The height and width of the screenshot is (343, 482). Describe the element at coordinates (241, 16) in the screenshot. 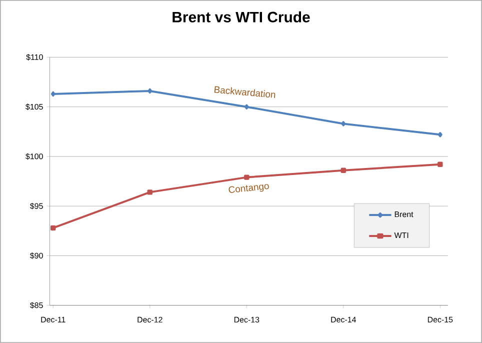

I see `chart-title: Brent vs WTI Crude` at that location.